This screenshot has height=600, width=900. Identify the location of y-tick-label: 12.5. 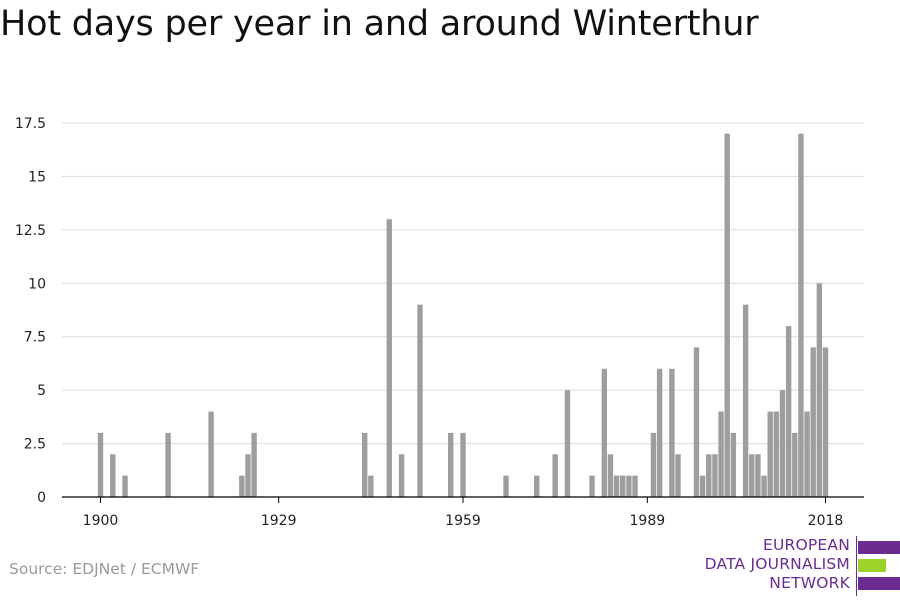
(30, 231).